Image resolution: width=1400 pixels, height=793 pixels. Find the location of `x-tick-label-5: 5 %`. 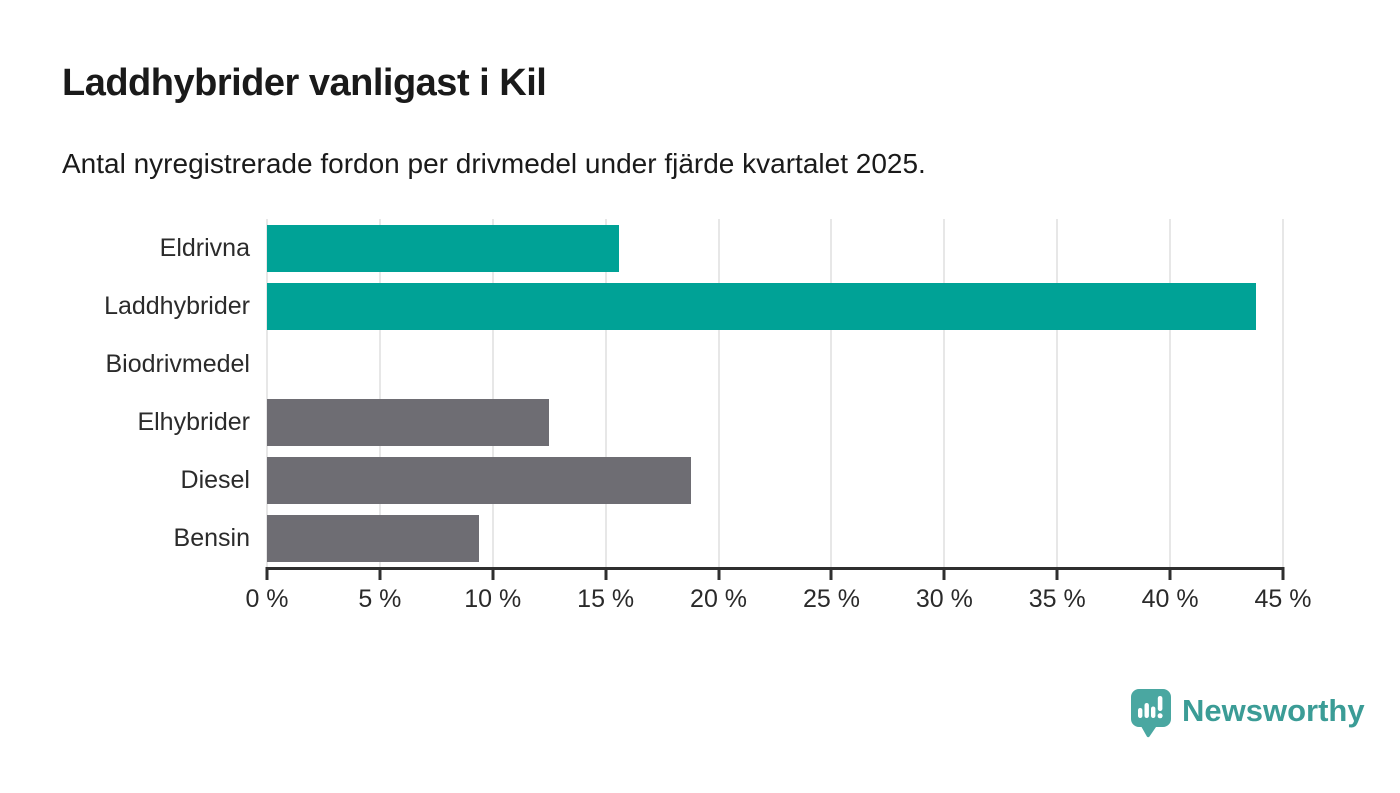

x-tick-label-5: 5 % is located at coordinates (380, 599).